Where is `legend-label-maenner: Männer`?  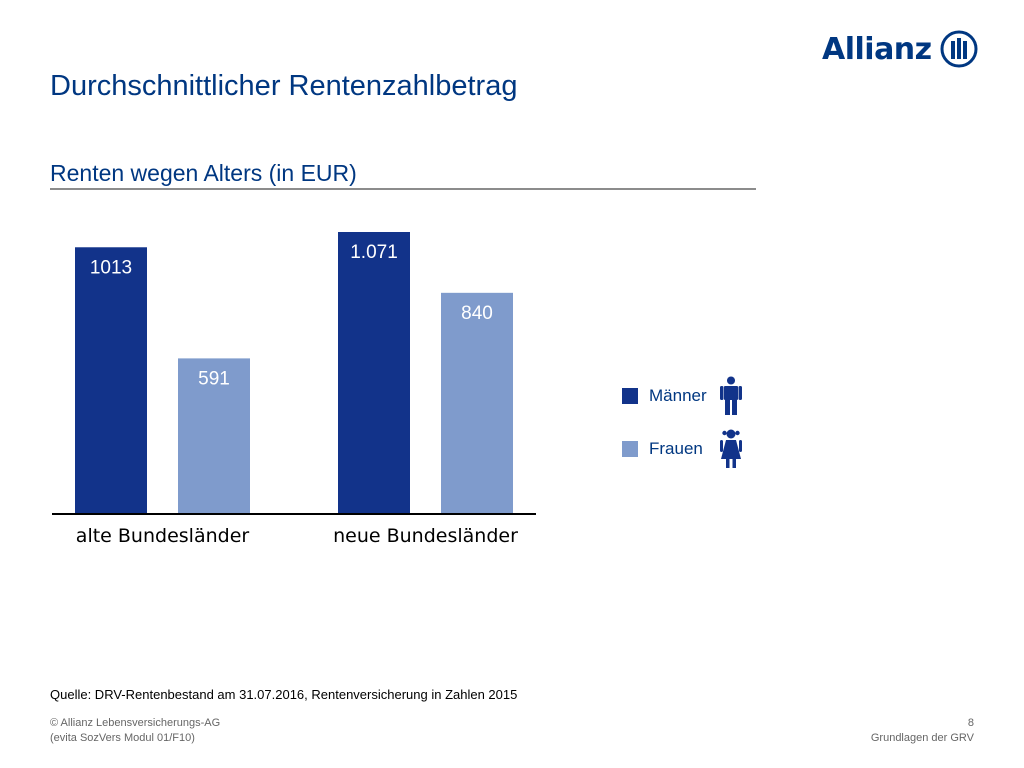 legend-label-maenner: Männer is located at coordinates (678, 395).